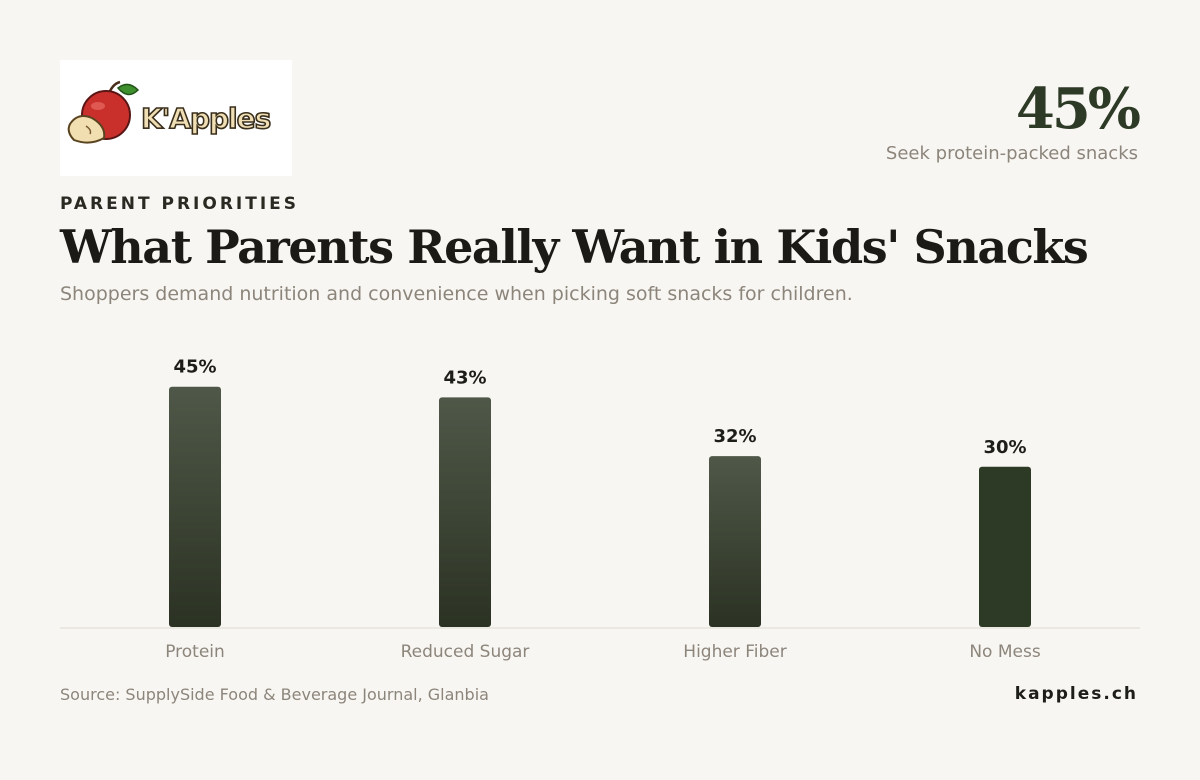 The width and height of the screenshot is (1200, 780). Describe the element at coordinates (195, 652) in the screenshot. I see `category-label: Protein` at that location.